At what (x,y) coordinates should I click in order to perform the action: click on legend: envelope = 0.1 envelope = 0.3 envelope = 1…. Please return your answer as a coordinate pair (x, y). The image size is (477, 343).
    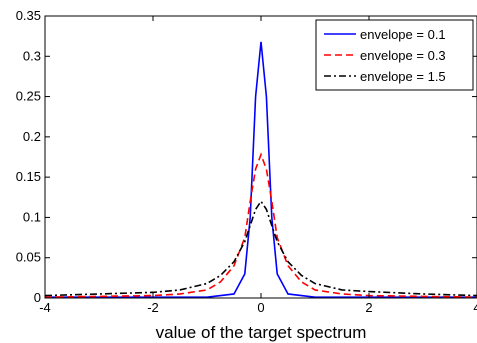
    Looking at the image, I should click on (394, 55).